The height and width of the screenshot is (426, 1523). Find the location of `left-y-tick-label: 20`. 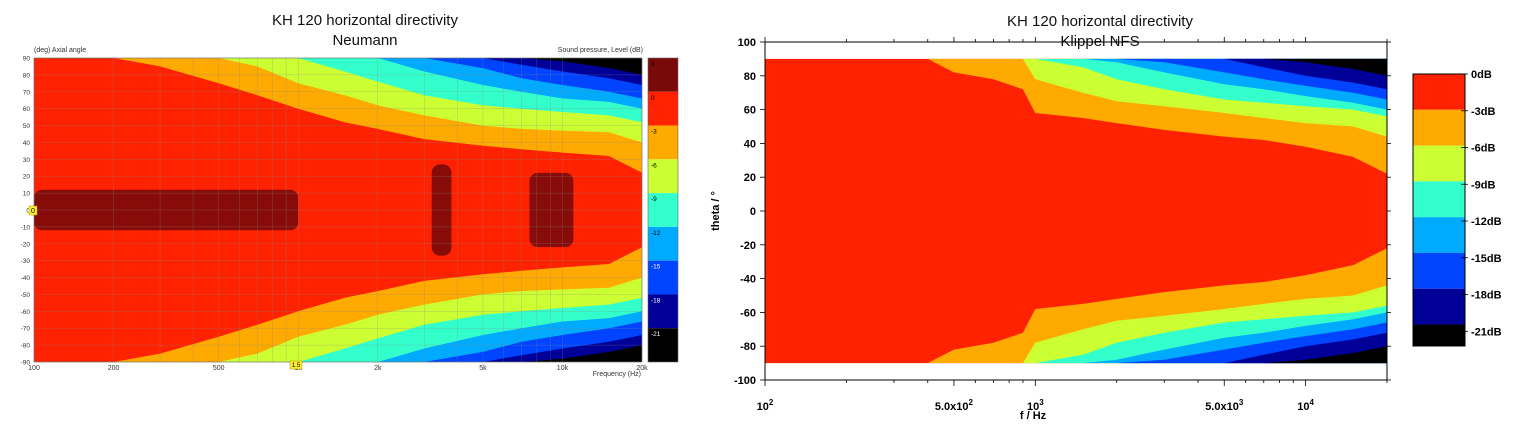

left-y-tick-label: 20 is located at coordinates (27, 177).